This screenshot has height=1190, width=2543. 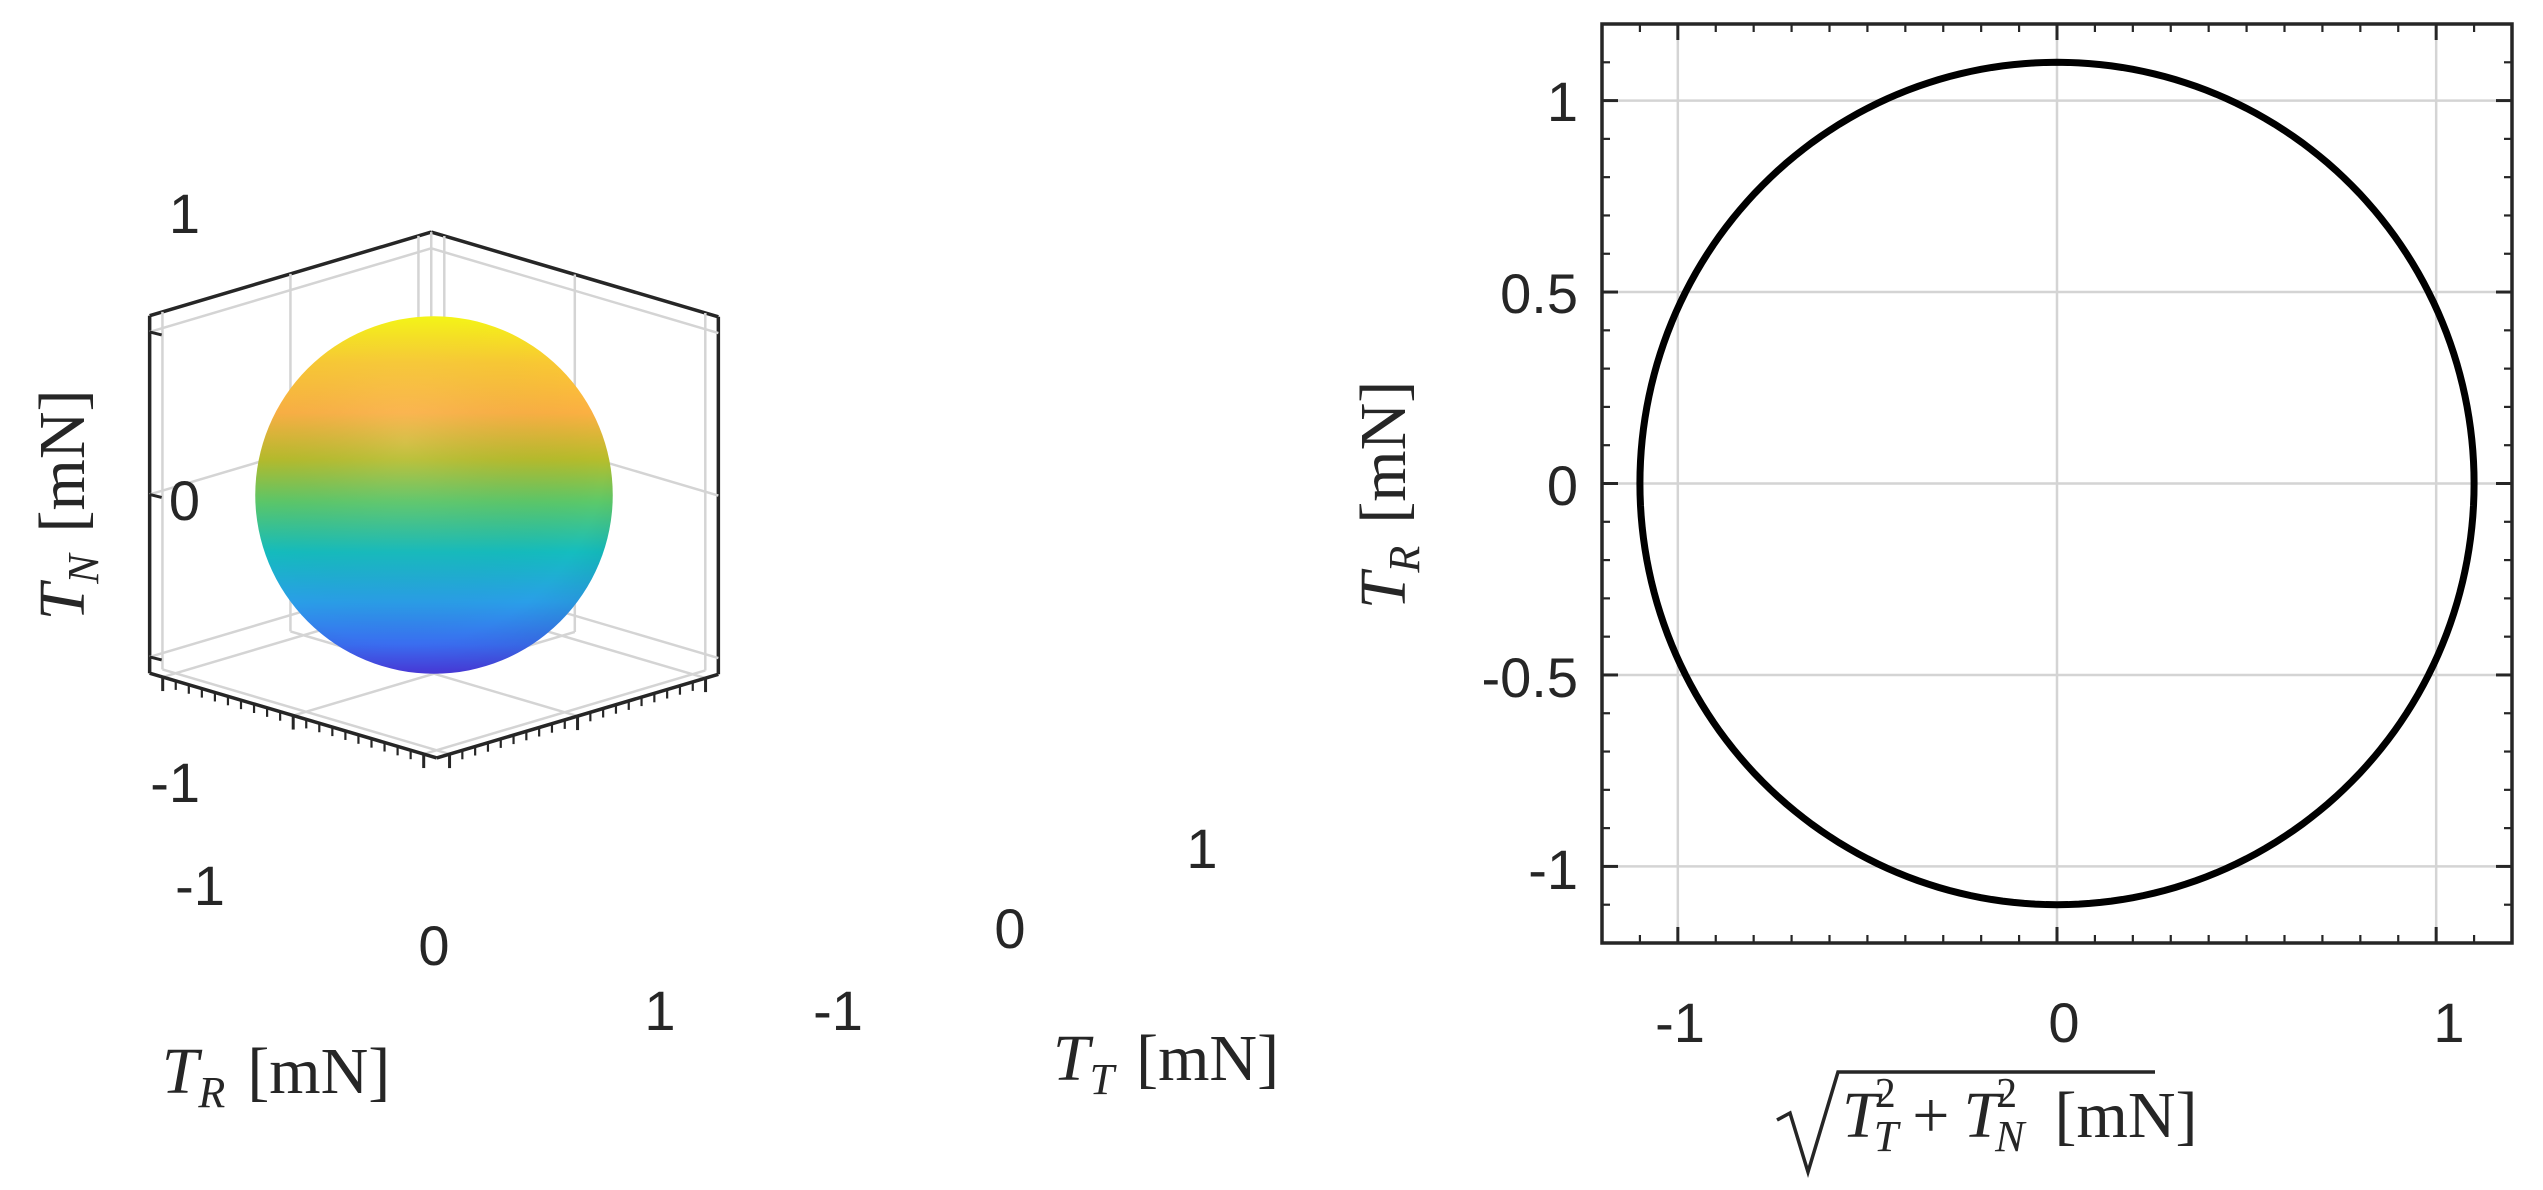 I want to click on y-tick-label: -0.5, so click(x=1530, y=677).